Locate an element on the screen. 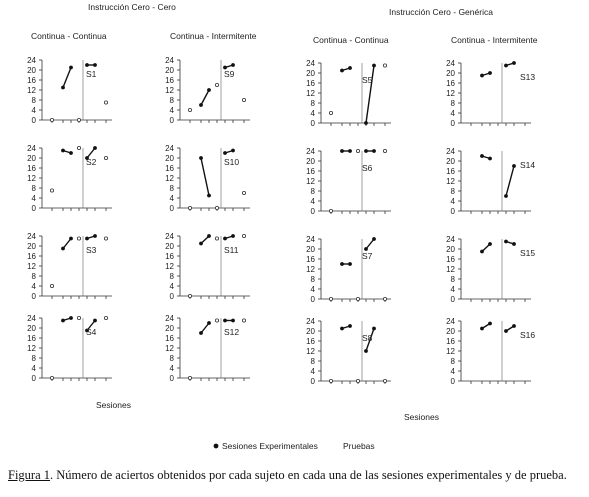  col-header-1: Continua - Continua is located at coordinates (69, 36).